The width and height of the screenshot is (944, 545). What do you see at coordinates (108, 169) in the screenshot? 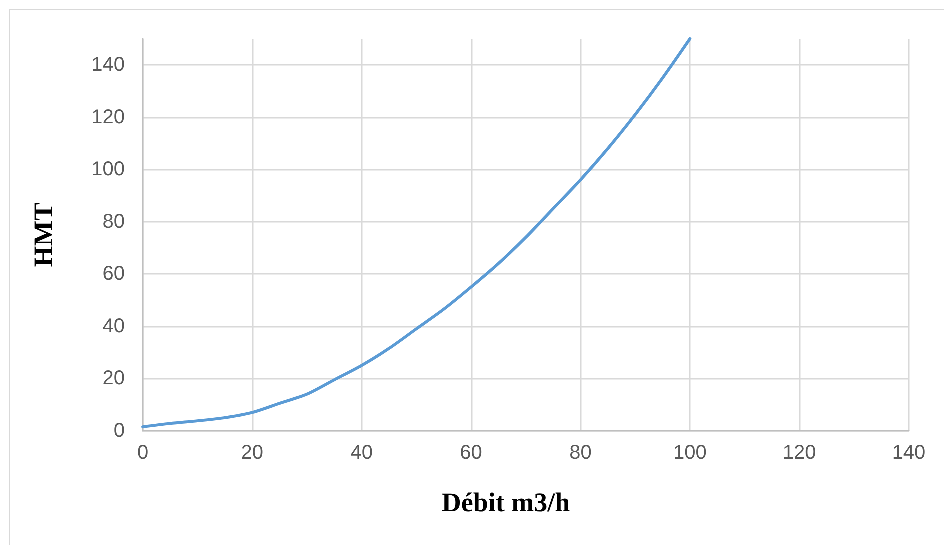
I see `y-tick-label: 100` at bounding box center [108, 169].